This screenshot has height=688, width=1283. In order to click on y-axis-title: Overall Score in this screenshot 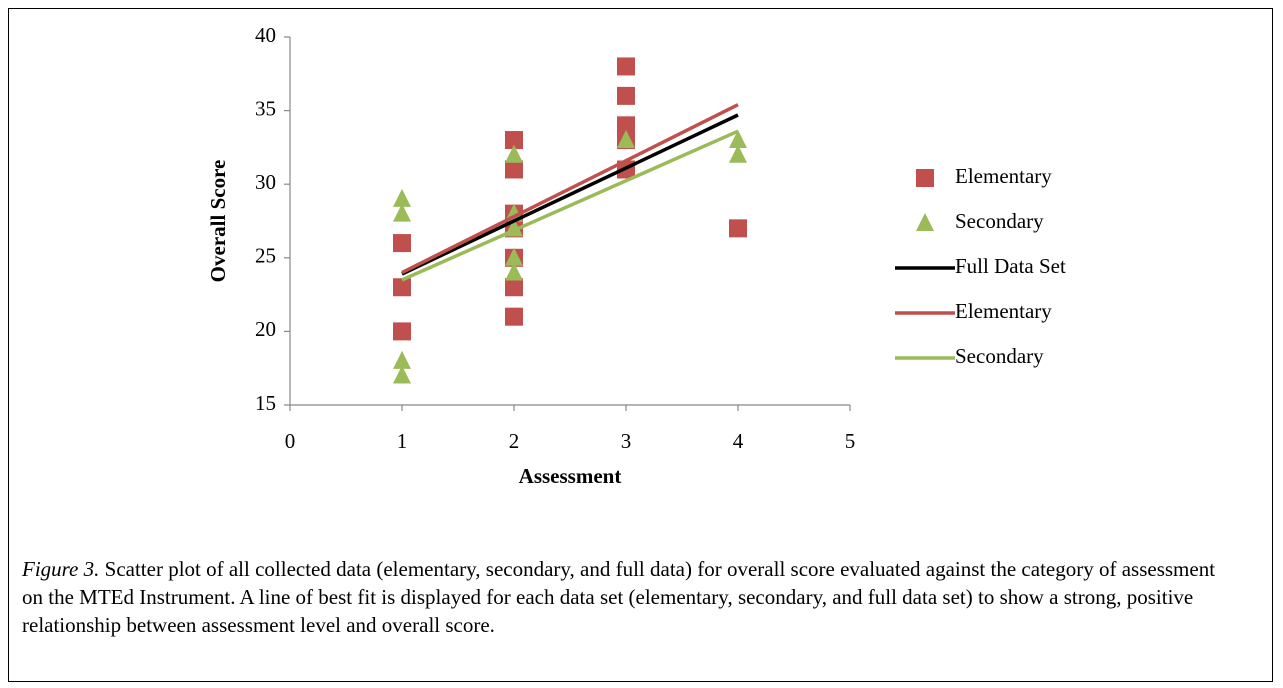, I will do `click(218, 221)`.